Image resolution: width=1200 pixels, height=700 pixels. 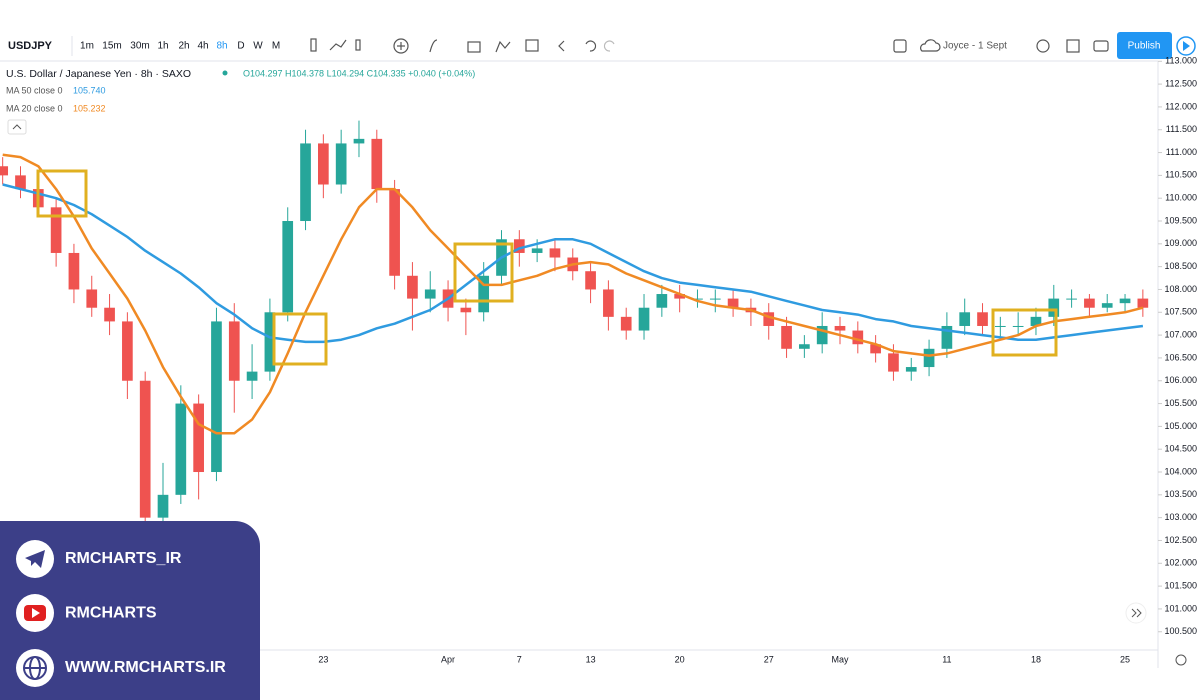 What do you see at coordinates (561, 46) in the screenshot?
I see `replay-icon` at bounding box center [561, 46].